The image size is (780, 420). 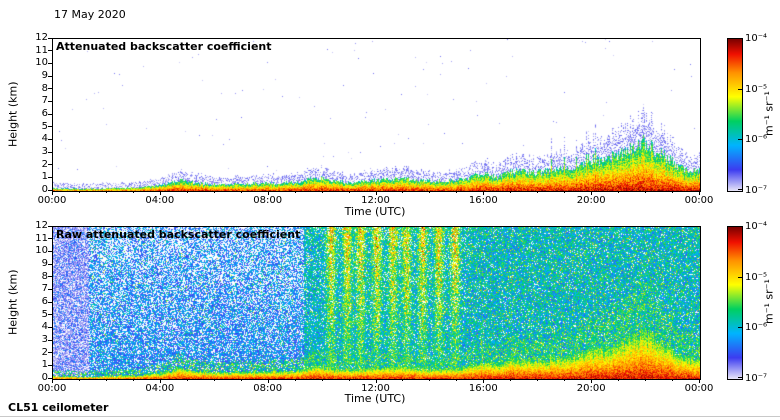 What do you see at coordinates (164, 46) in the screenshot?
I see `plot-title-attenuated: Attenuated backscatter coefficient` at bounding box center [164, 46].